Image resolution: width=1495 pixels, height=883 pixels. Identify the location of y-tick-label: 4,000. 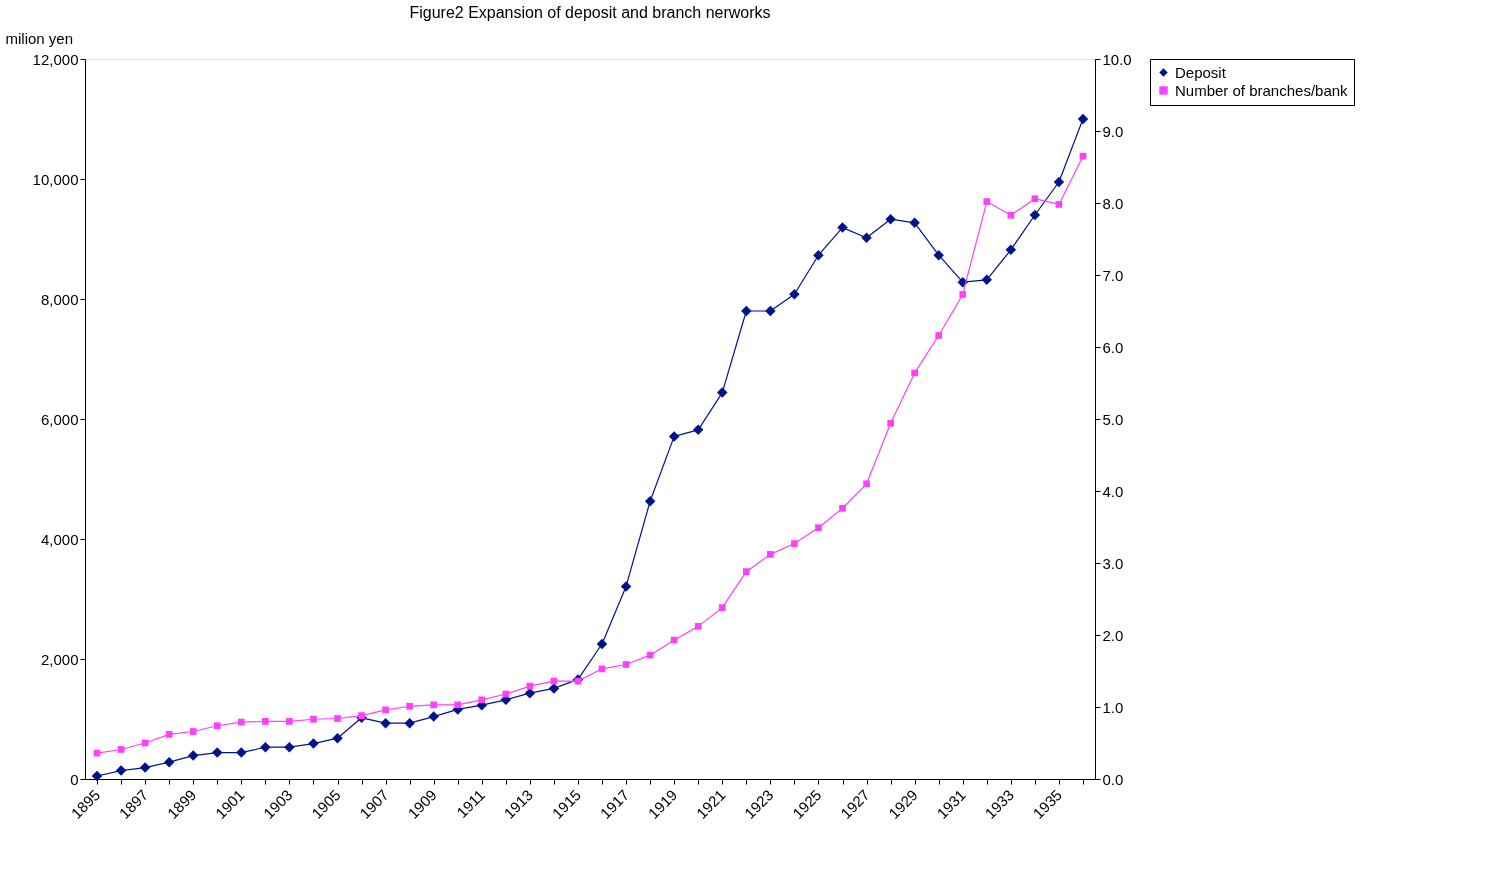
(59, 539).